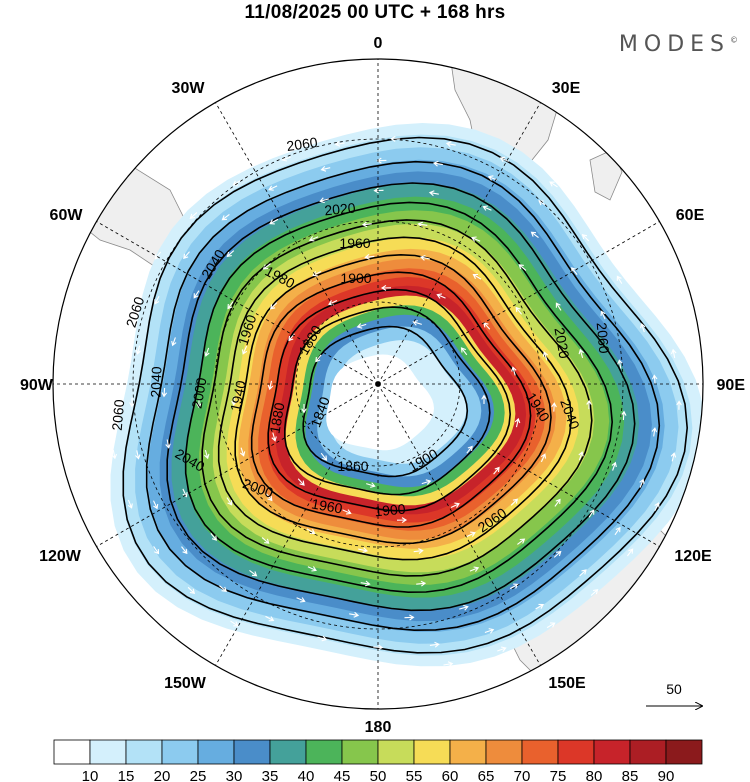 The height and width of the screenshot is (782, 750). What do you see at coordinates (558, 775) in the screenshot?
I see `colorbar-tick-label: 75` at bounding box center [558, 775].